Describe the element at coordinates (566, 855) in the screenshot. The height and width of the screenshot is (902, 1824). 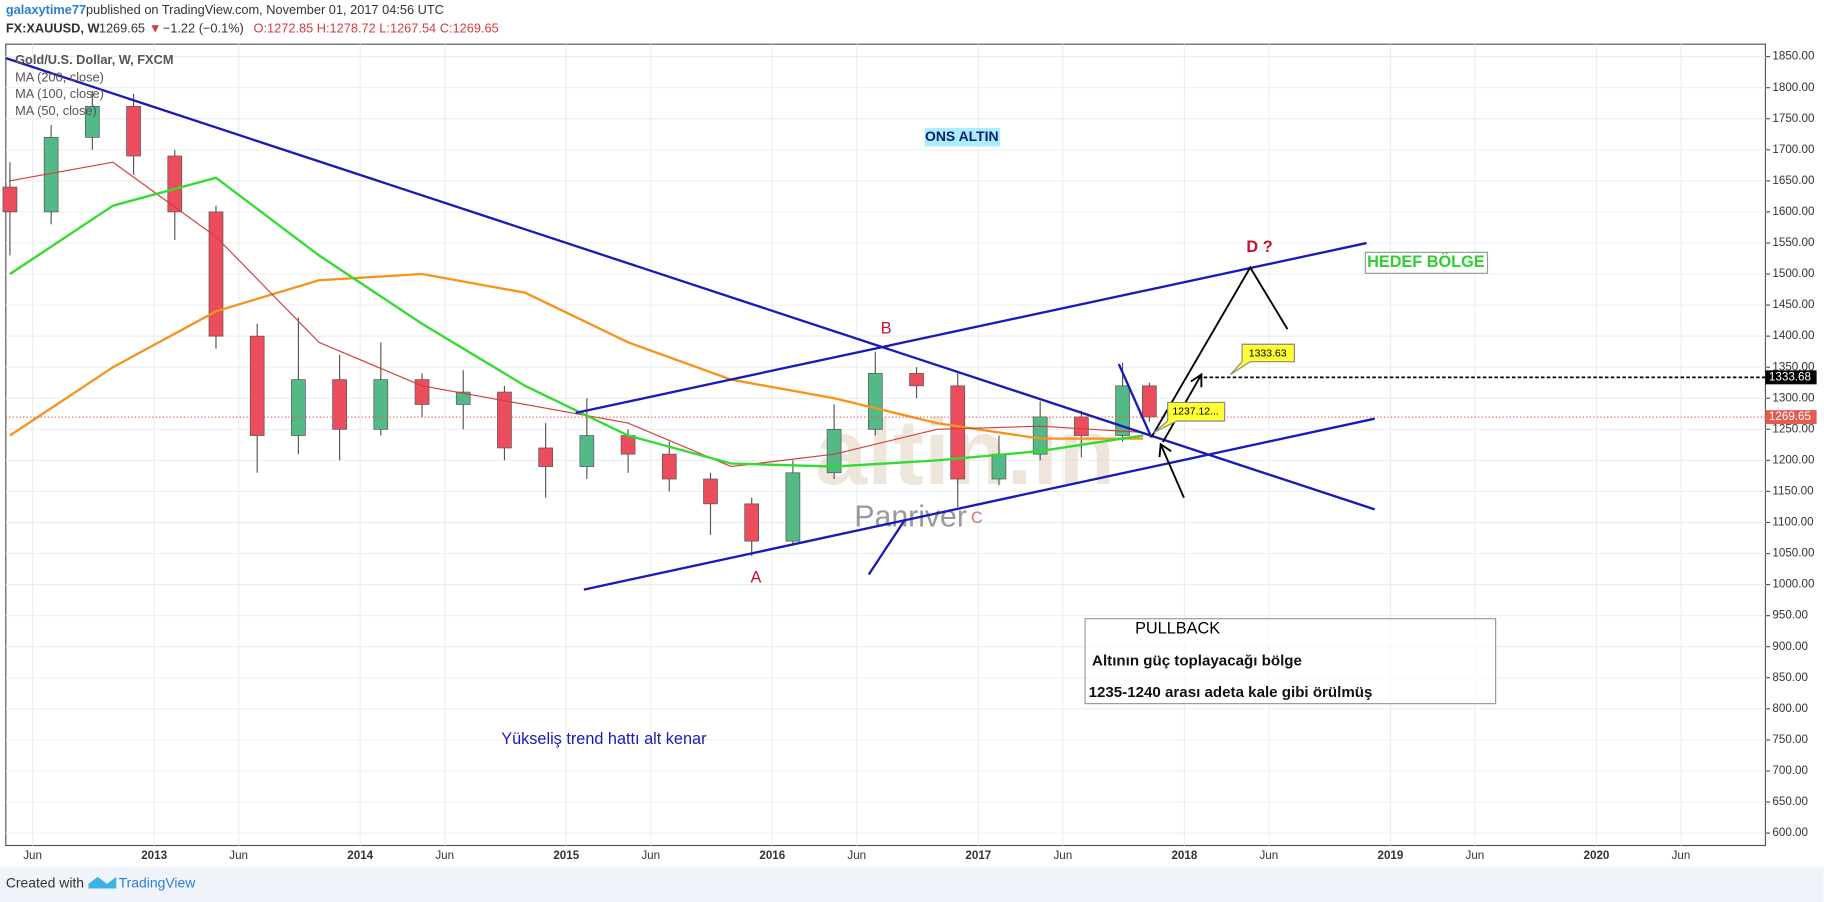
I see `x-tick-label: 2015` at that location.